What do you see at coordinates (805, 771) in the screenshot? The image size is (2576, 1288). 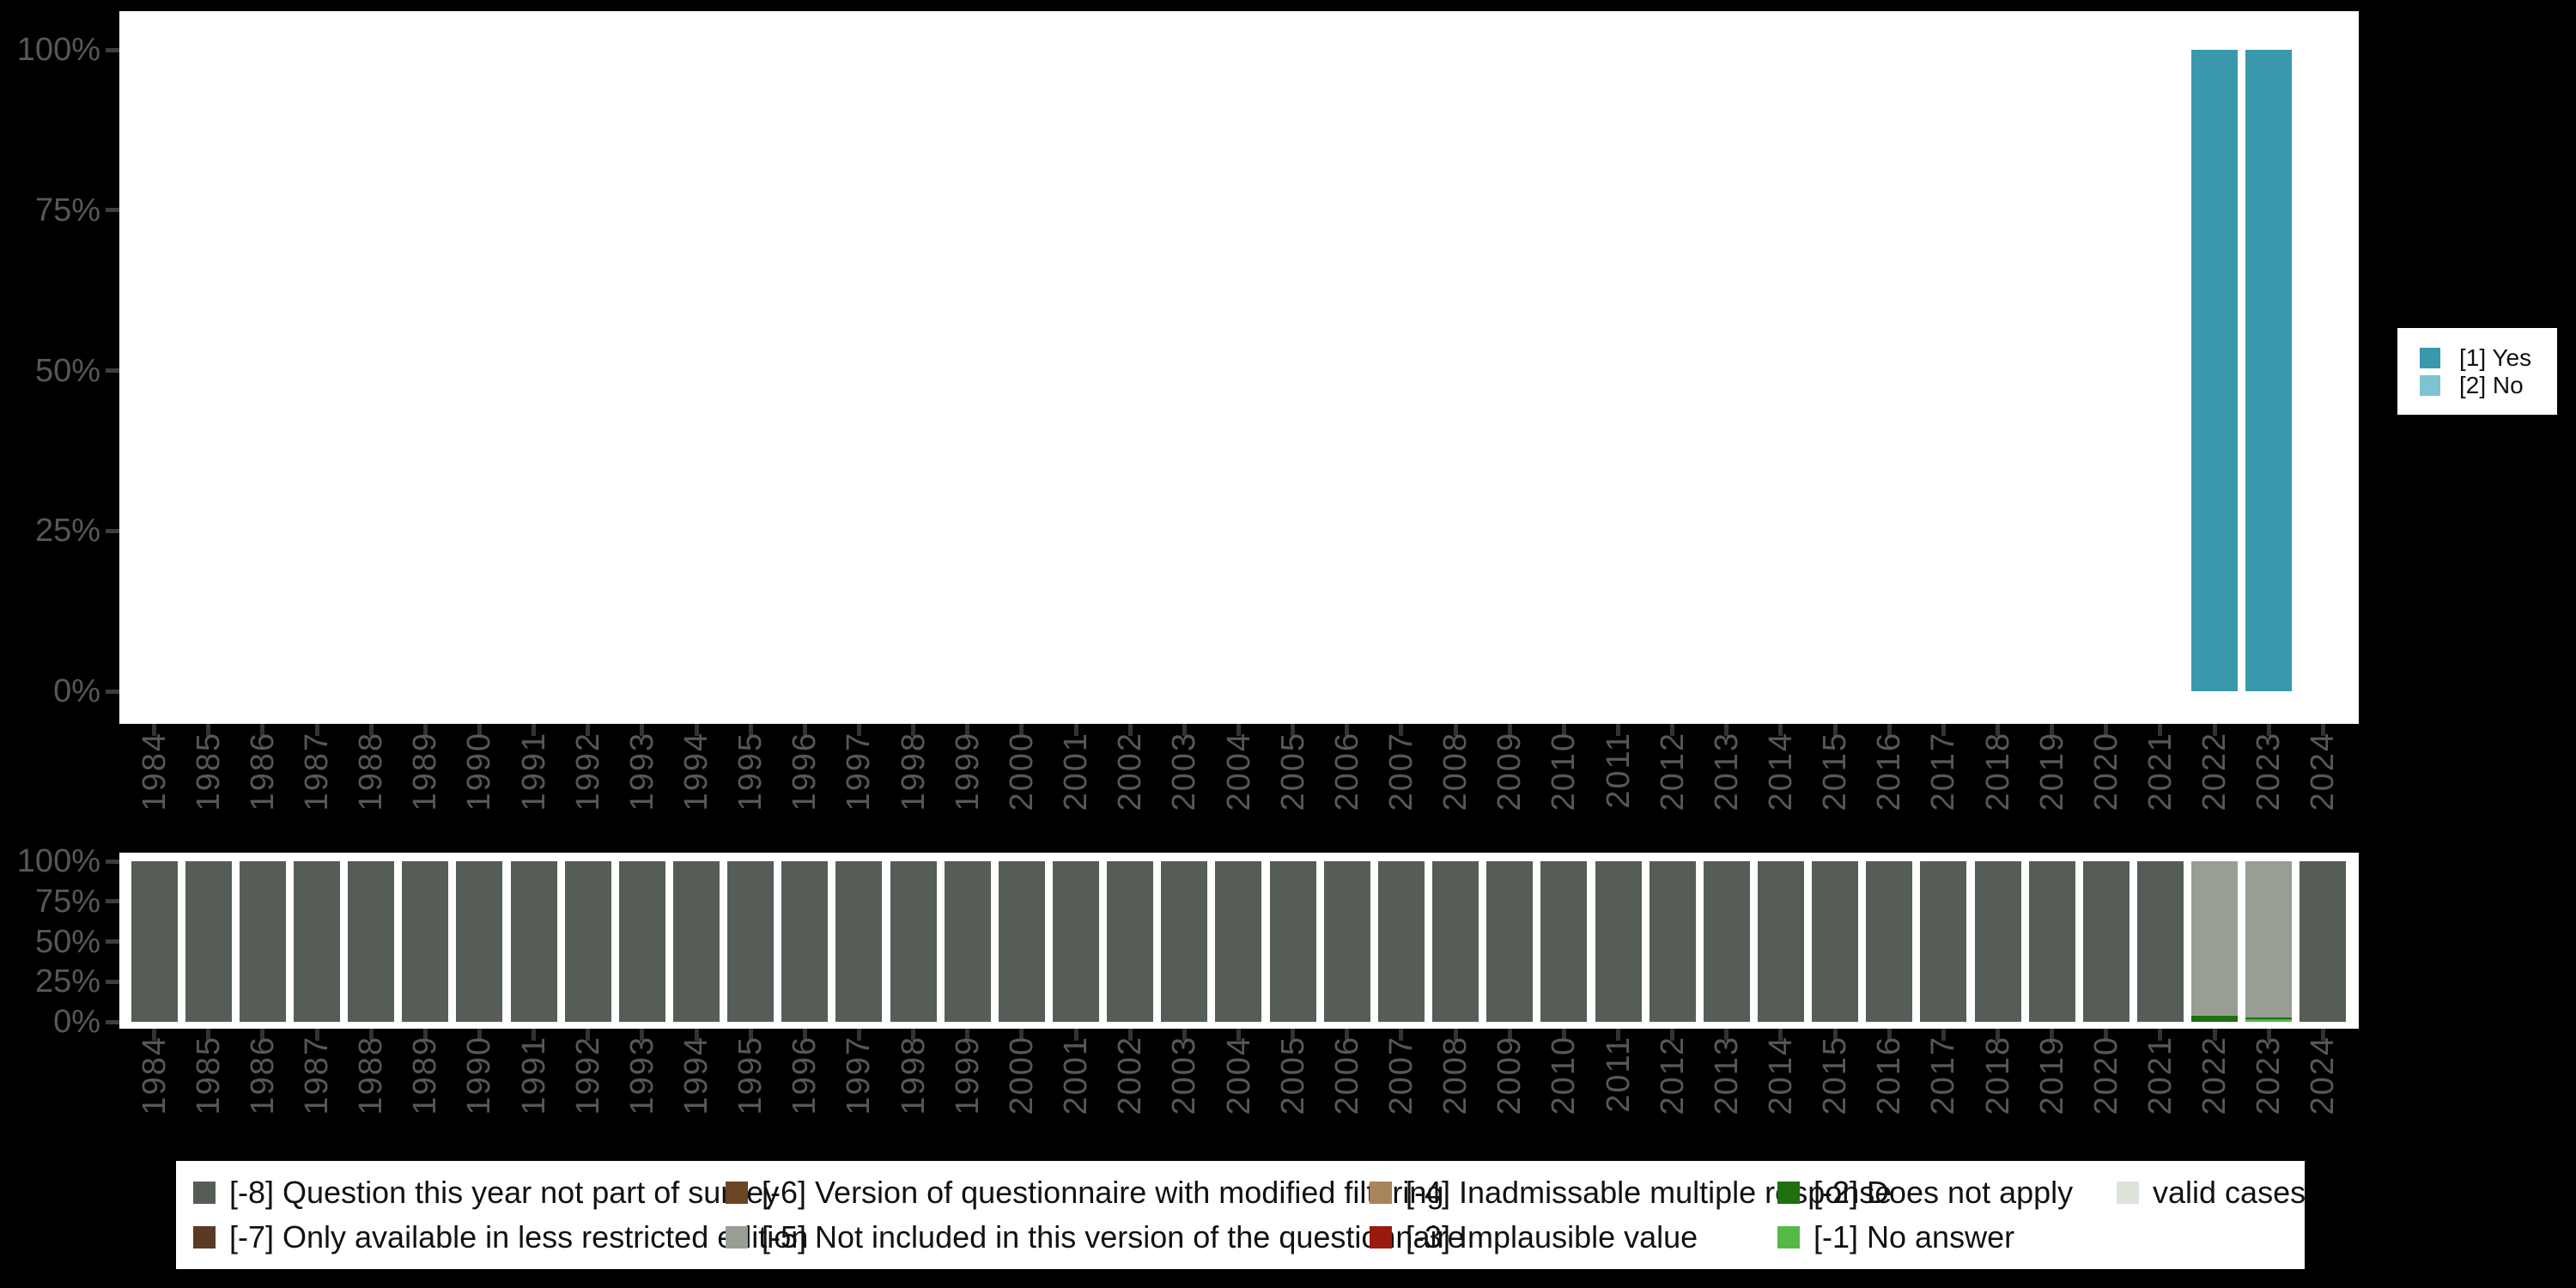 I see `x-axis-label-1996: 1996` at bounding box center [805, 771].